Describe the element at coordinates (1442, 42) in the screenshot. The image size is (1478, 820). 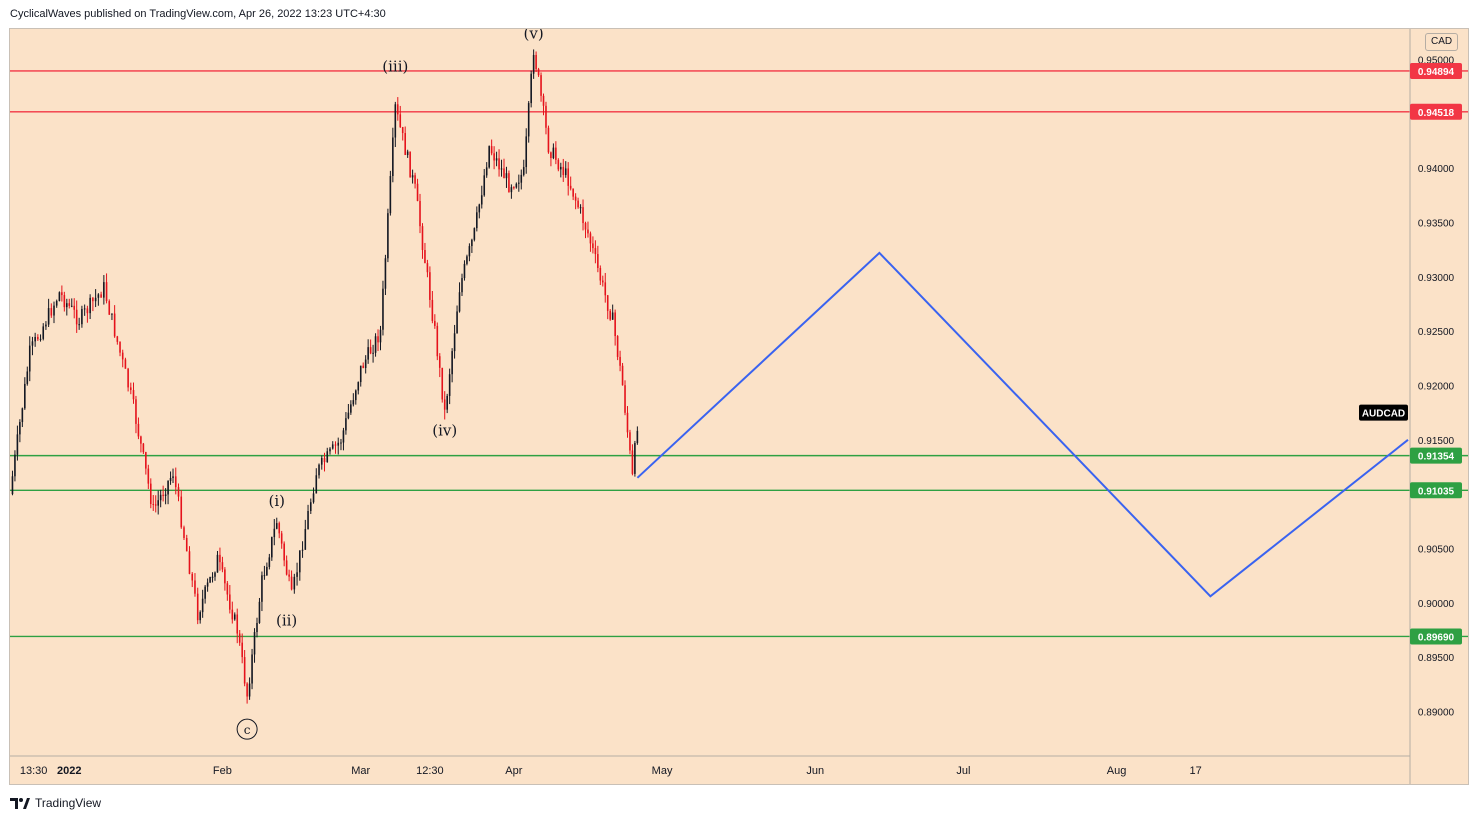
I see `currency-badge: CAD` at that location.